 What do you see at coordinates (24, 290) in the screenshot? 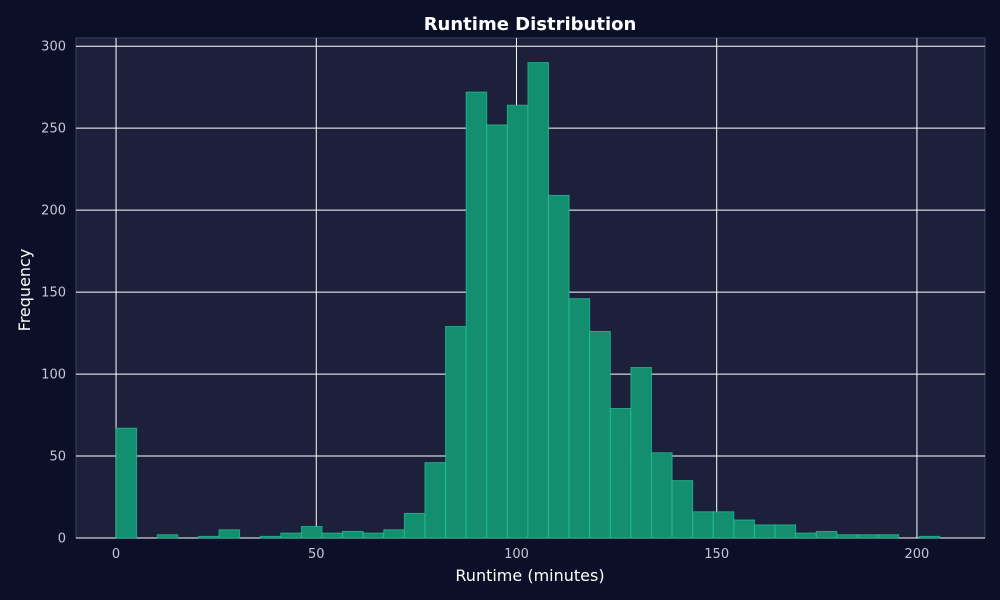
I see `y-axis-label: Frequency` at bounding box center [24, 290].